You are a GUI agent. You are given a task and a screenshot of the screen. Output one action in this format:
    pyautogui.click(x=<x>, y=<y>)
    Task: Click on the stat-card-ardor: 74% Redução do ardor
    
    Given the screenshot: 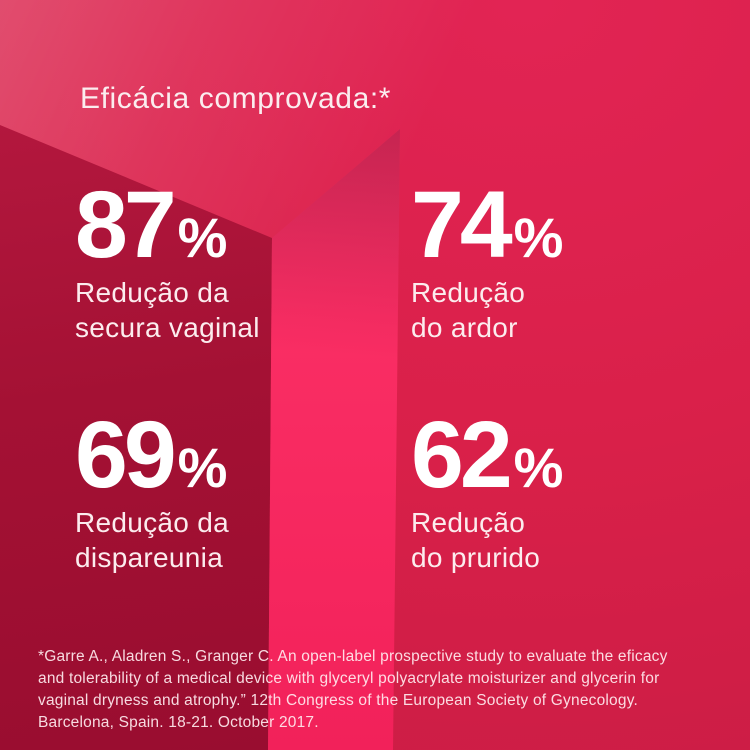 What is the action you would take?
    pyautogui.click(x=487, y=261)
    